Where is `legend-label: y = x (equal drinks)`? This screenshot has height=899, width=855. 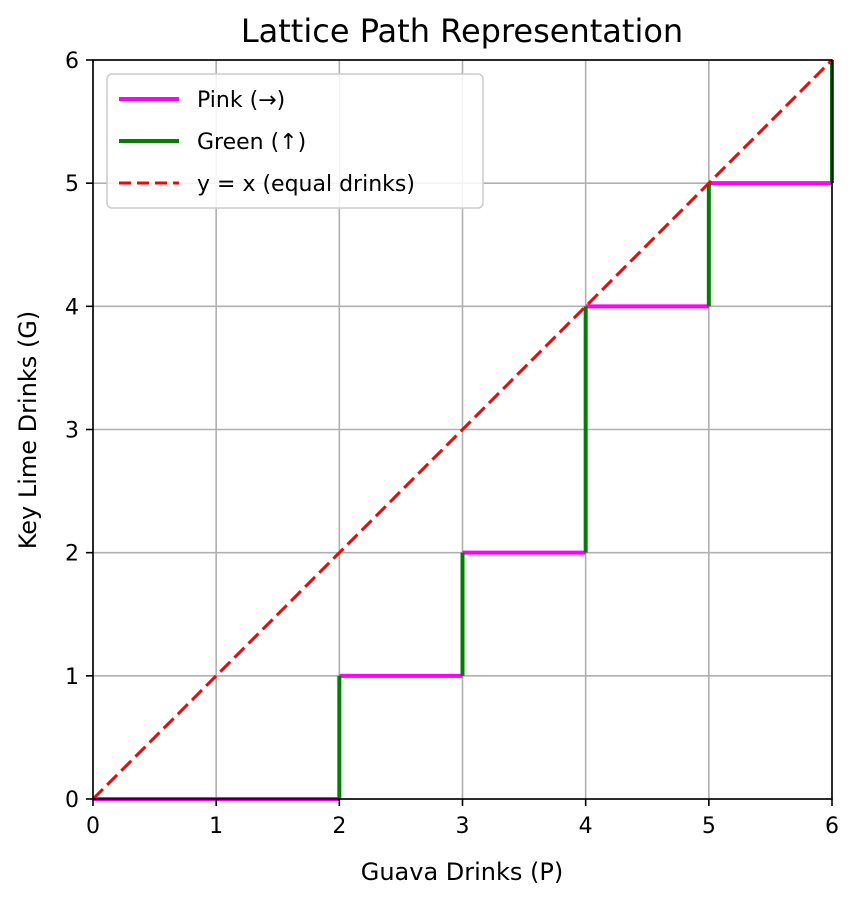
legend-label: y = x (equal drinks) is located at coordinates (306, 184).